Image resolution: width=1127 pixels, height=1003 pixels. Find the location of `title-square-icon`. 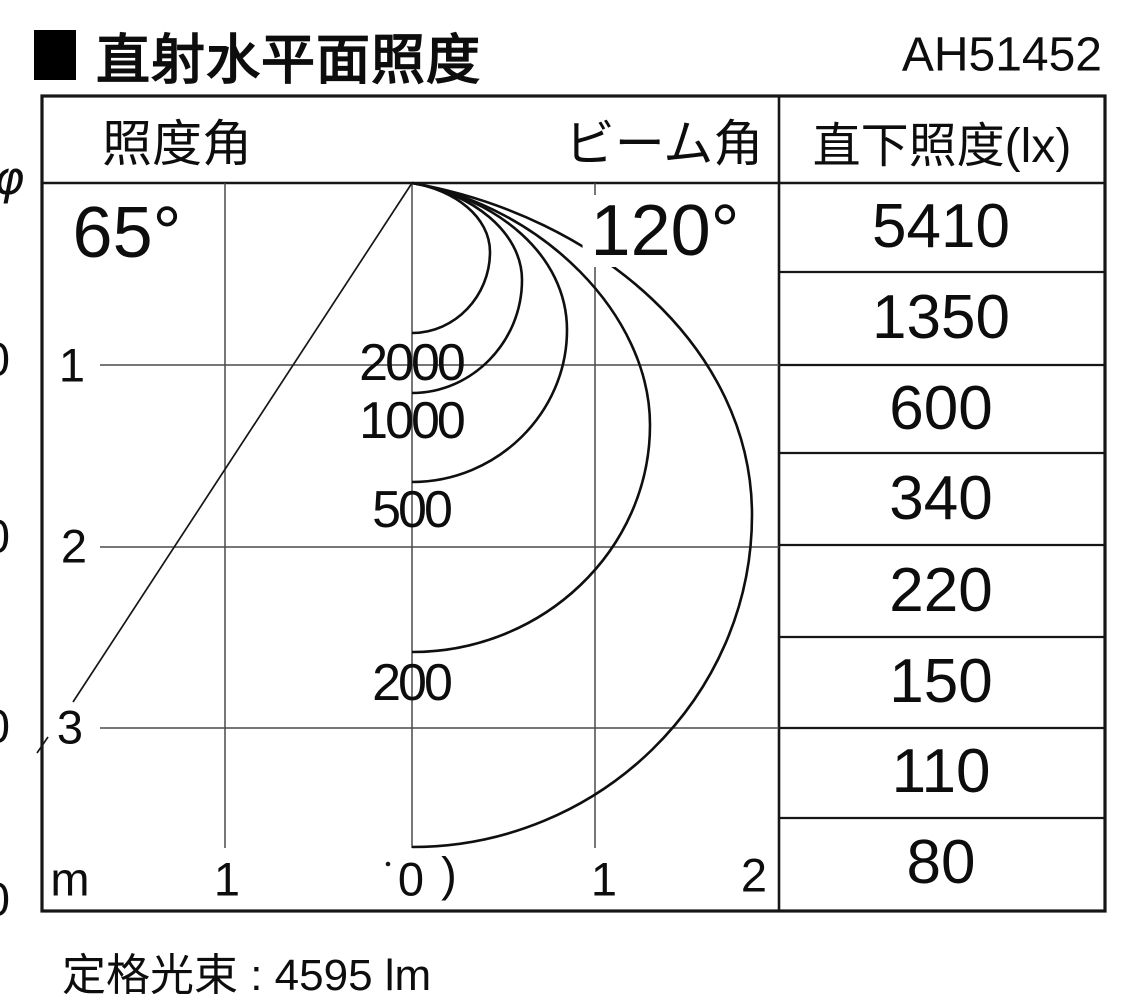

title-square-icon is located at coordinates (55, 55).